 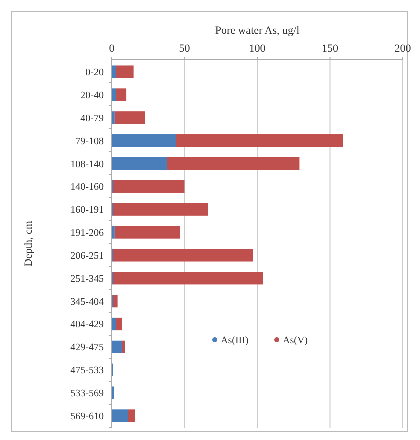 I want to click on y-tick-label: 475-533, so click(x=87, y=371).